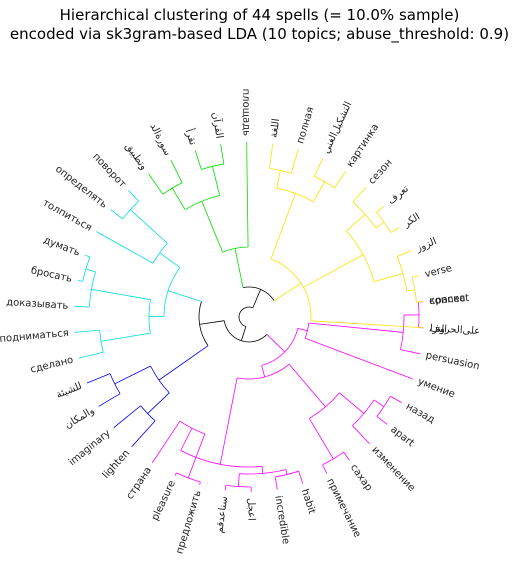 This screenshot has height=574, width=519. I want to click on leaf-label: lighten, so click(116, 464).